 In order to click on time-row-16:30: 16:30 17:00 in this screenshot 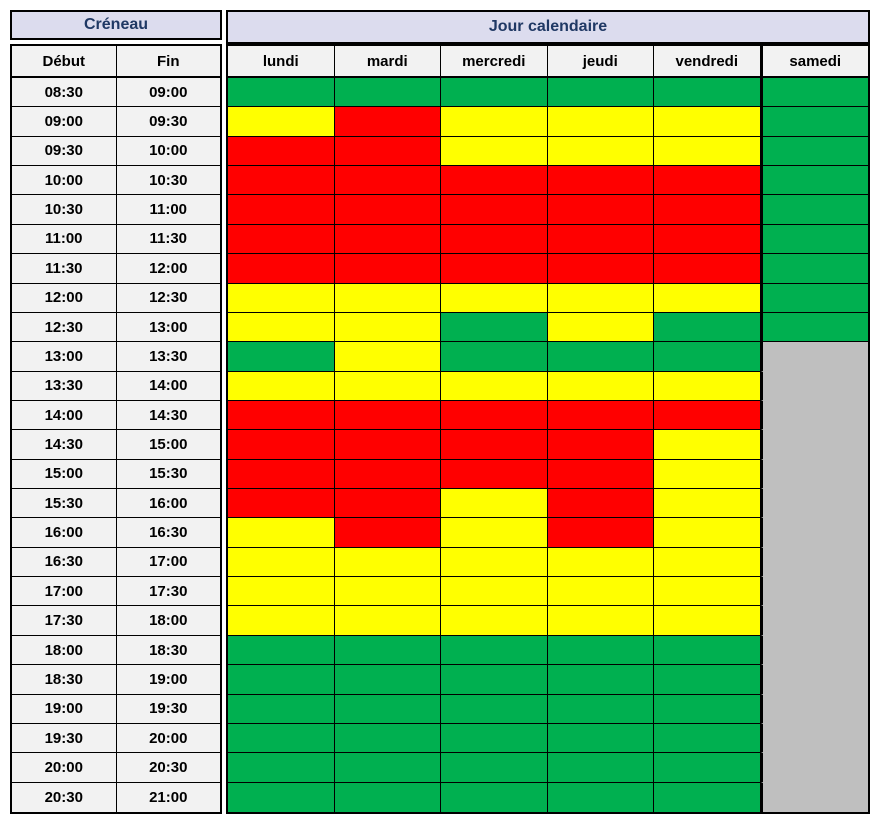, I will do `click(116, 562)`.